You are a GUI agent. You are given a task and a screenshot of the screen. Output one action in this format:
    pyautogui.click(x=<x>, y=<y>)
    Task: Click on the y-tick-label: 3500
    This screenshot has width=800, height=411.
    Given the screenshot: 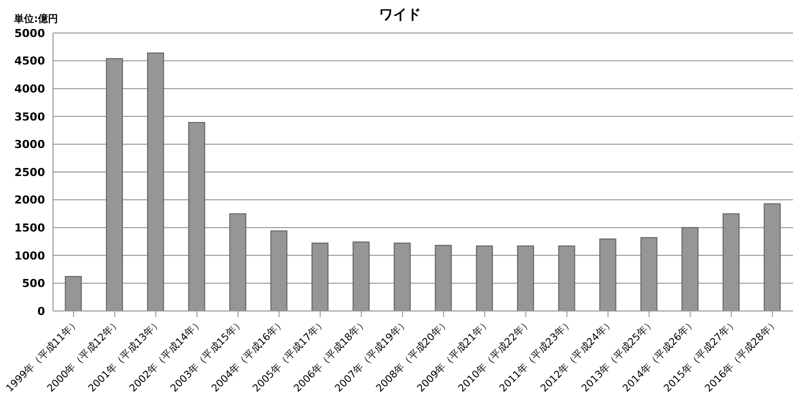 What is the action you would take?
    pyautogui.click(x=30, y=117)
    